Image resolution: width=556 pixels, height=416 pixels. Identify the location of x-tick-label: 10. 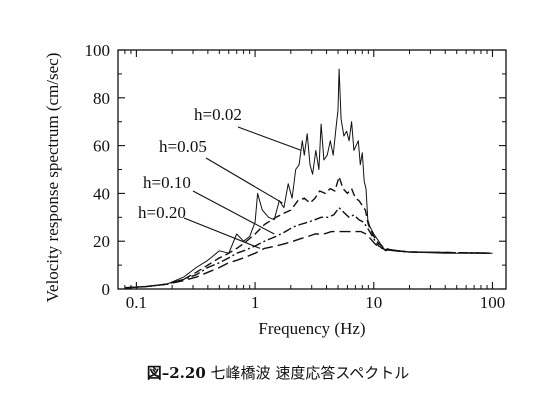
(373, 302).